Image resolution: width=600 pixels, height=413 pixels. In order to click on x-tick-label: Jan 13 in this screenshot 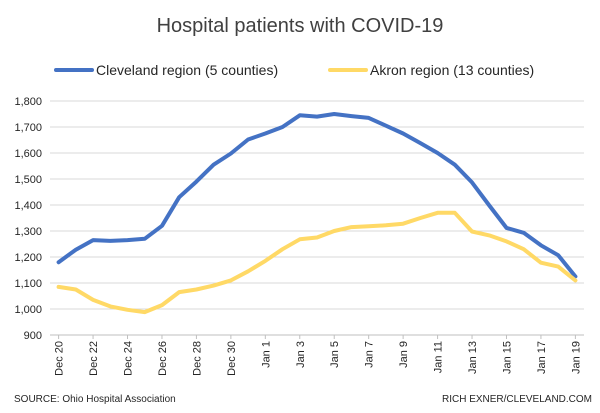, I will do `click(473, 357)`.